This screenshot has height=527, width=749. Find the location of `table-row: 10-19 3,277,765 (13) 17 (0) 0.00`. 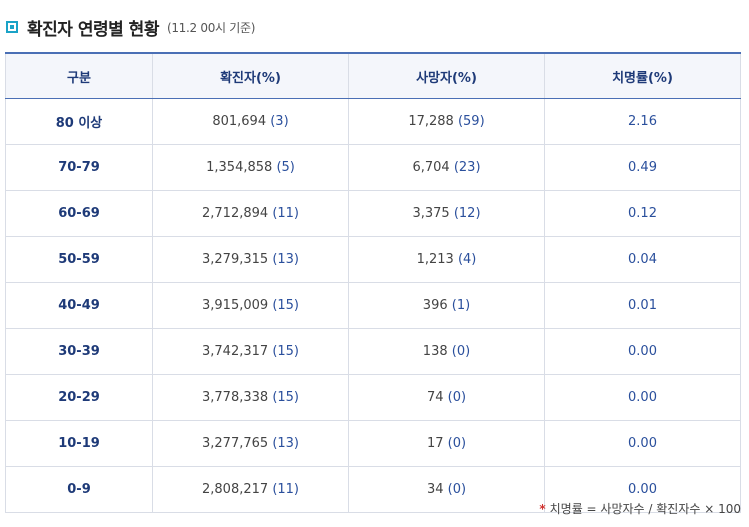

table-row: 10-19 3,277,765 (13) 17 (0) 0.00 is located at coordinates (373, 443).